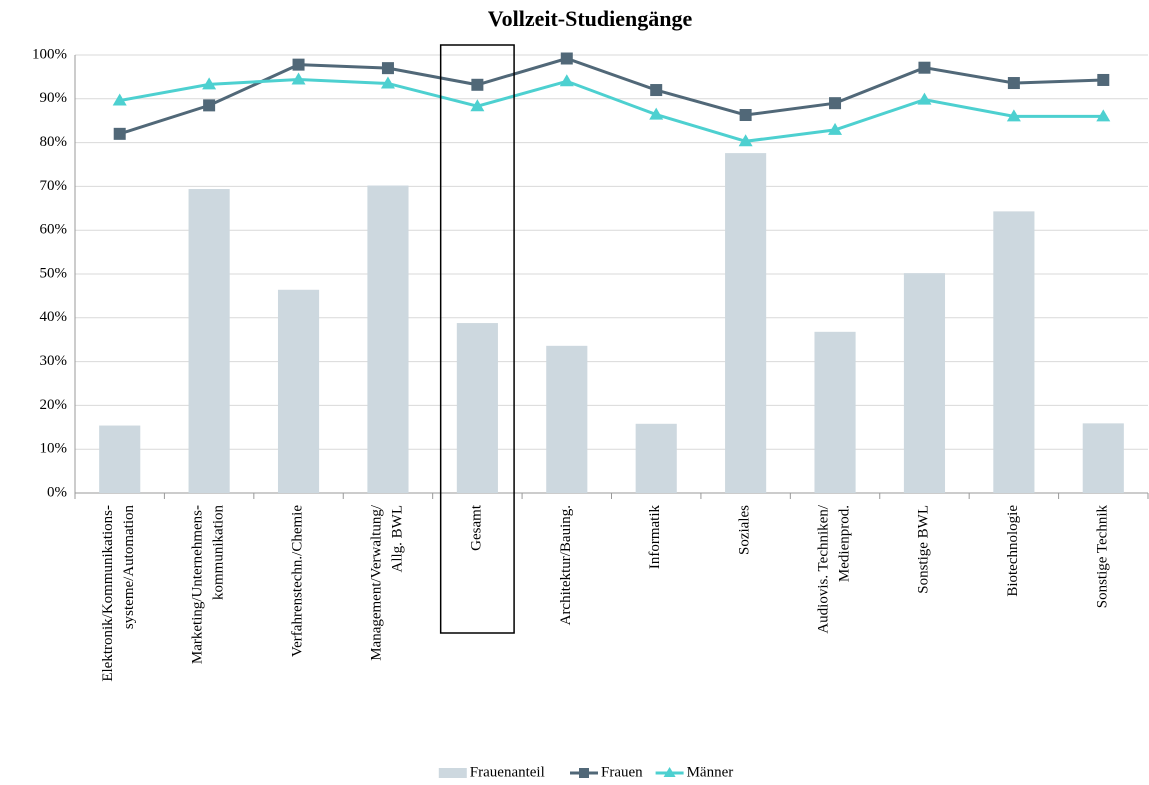  What do you see at coordinates (745, 530) in the screenshot?
I see `x-tick-label: Soziales` at bounding box center [745, 530].